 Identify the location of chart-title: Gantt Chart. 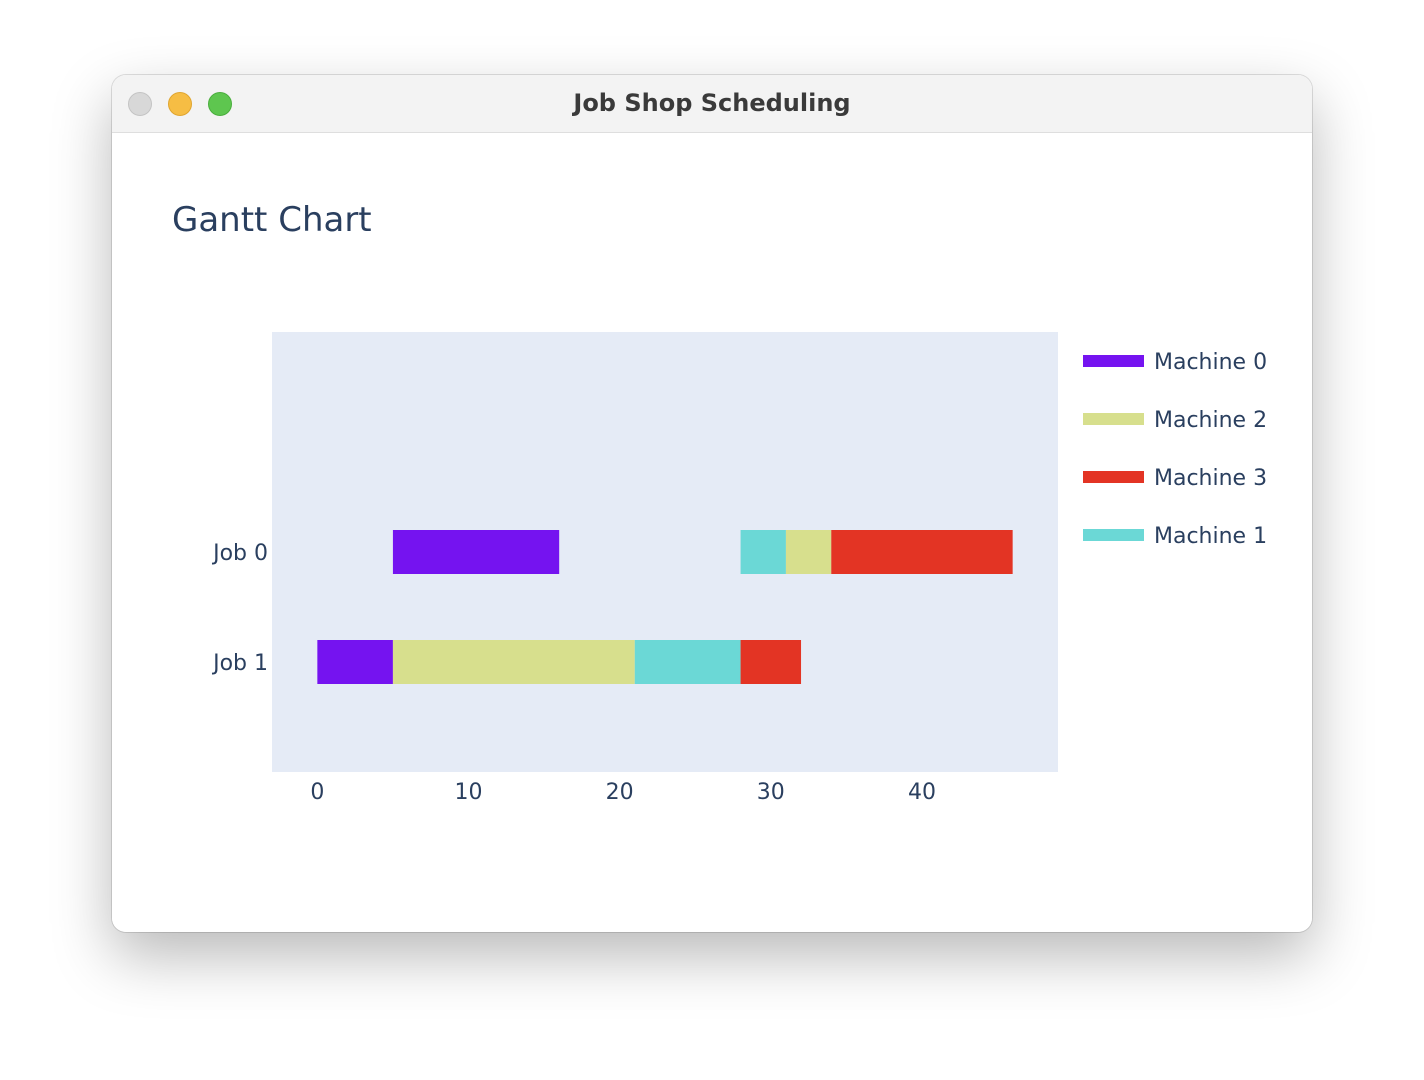
(272, 220).